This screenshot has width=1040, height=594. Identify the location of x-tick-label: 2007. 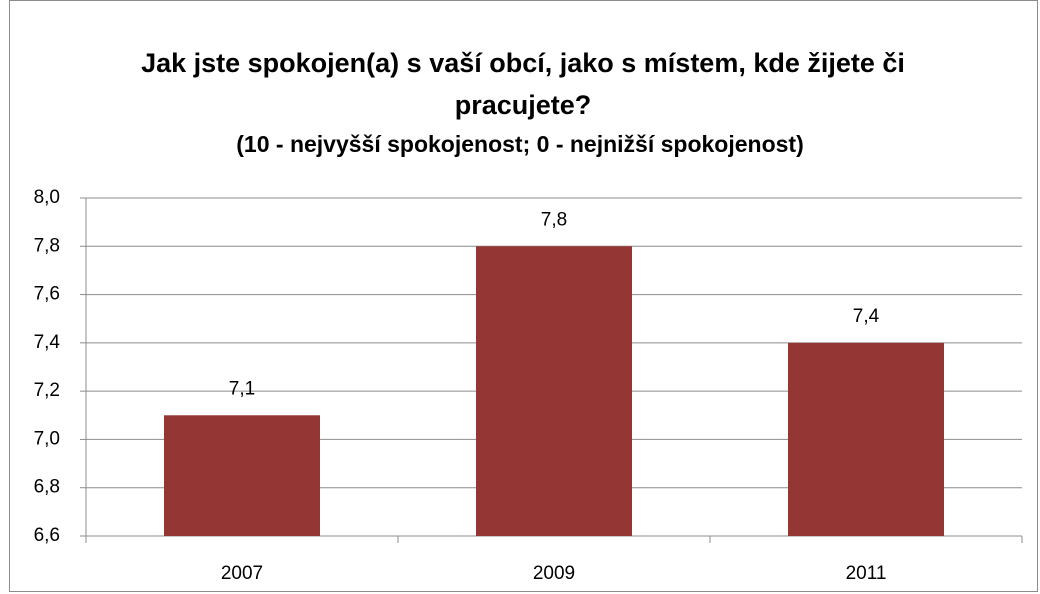
(242, 573).